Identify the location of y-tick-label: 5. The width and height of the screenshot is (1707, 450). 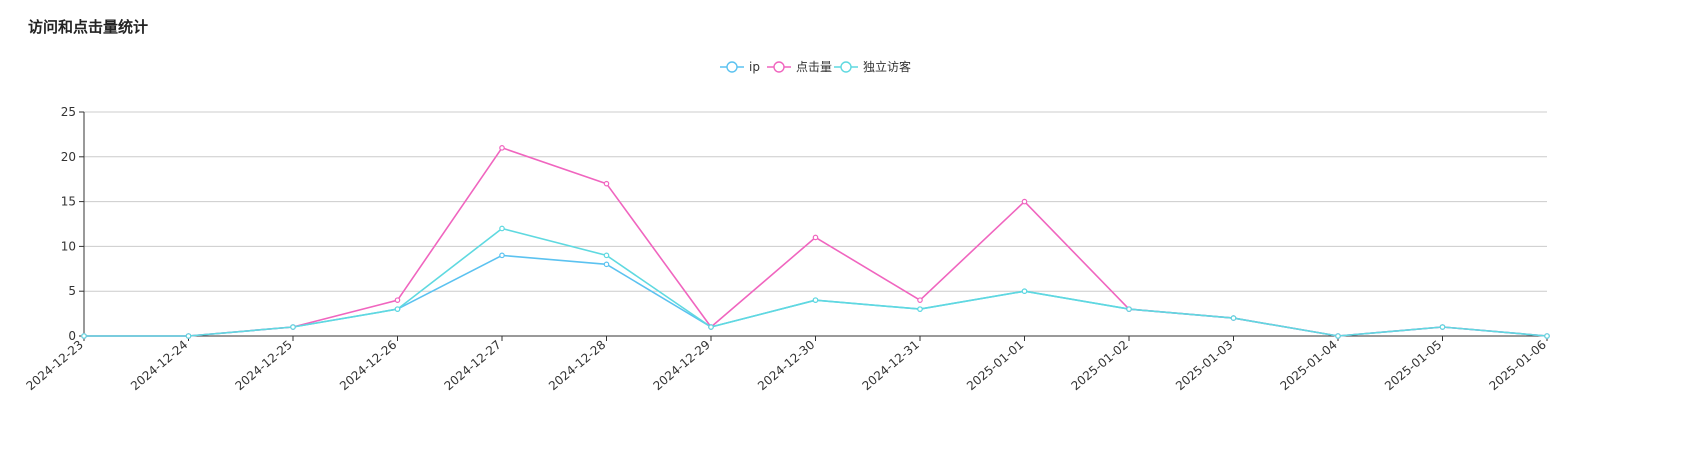
(72, 291).